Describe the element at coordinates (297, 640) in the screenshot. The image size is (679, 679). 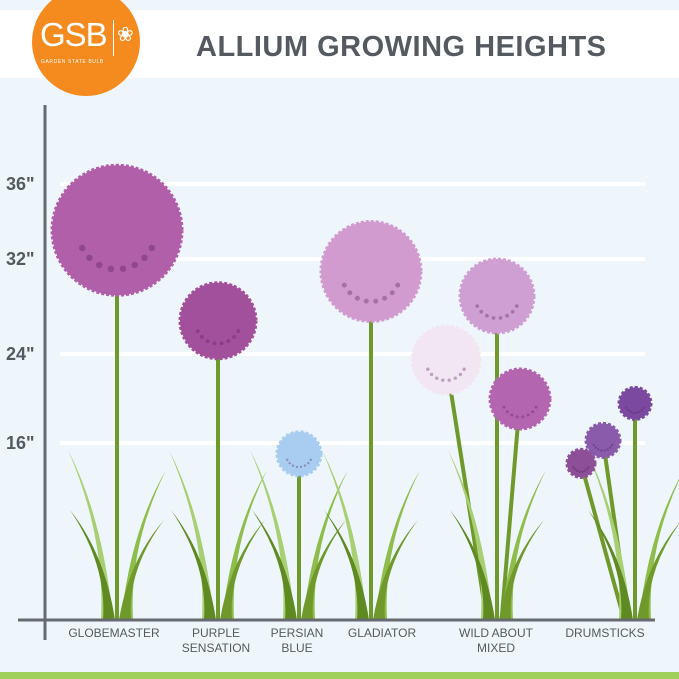
I see `x-label-persian-blue: PERSIAN BLUE` at that location.